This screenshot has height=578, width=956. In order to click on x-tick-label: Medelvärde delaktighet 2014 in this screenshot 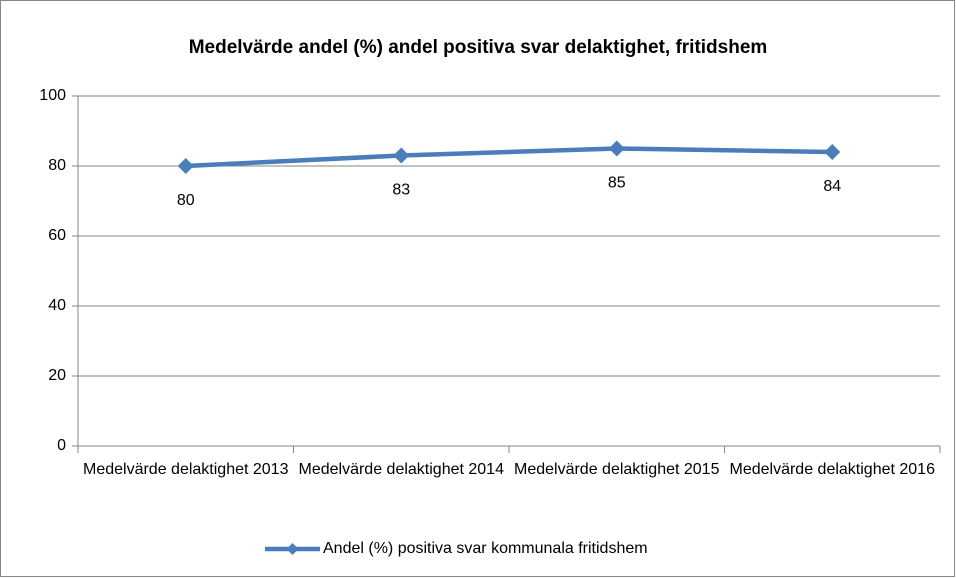, I will do `click(401, 469)`.